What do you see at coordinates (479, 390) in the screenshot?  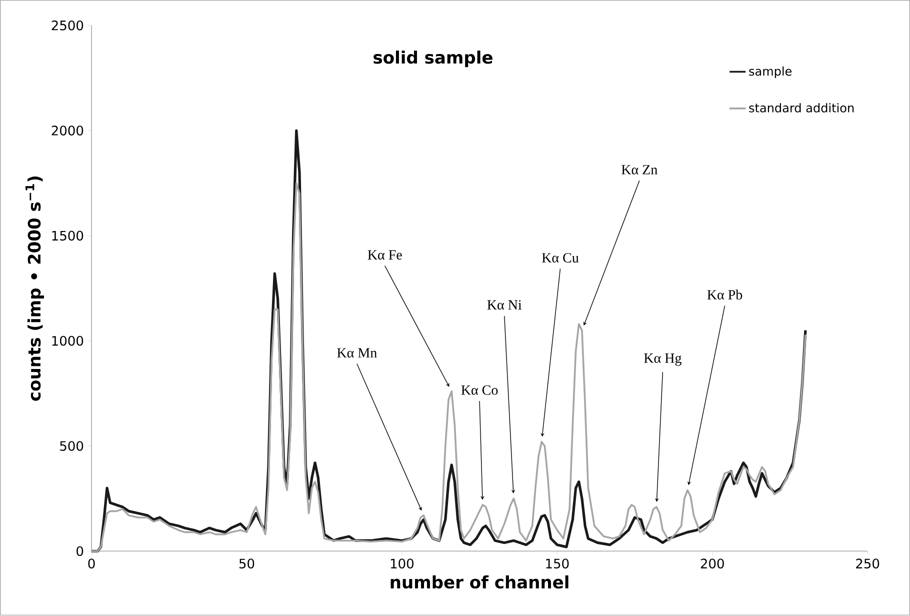 I see `annotation: Kα Co` at bounding box center [479, 390].